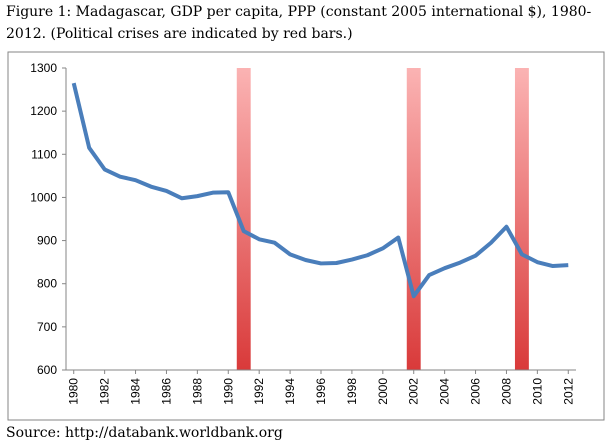 Image resolution: width=611 pixels, height=448 pixels. What do you see at coordinates (259, 391) in the screenshot?
I see `x-tick-label: 1992` at bounding box center [259, 391].